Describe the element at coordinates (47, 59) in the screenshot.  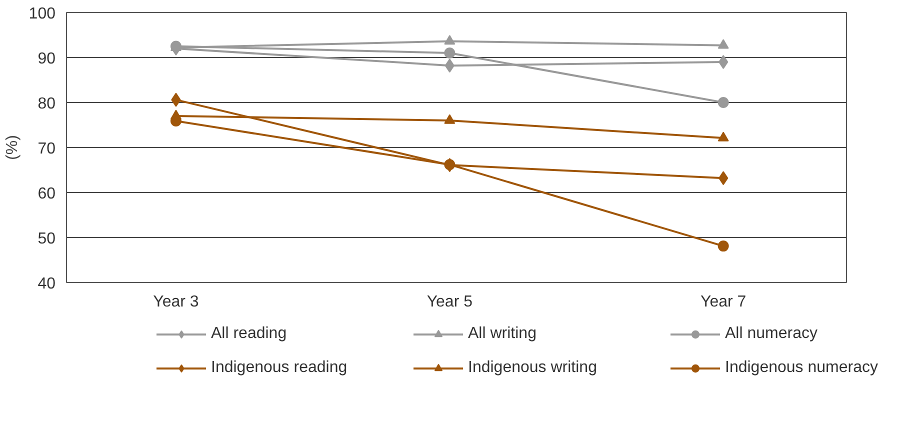
I see `y-tick-label: 90` at that location.